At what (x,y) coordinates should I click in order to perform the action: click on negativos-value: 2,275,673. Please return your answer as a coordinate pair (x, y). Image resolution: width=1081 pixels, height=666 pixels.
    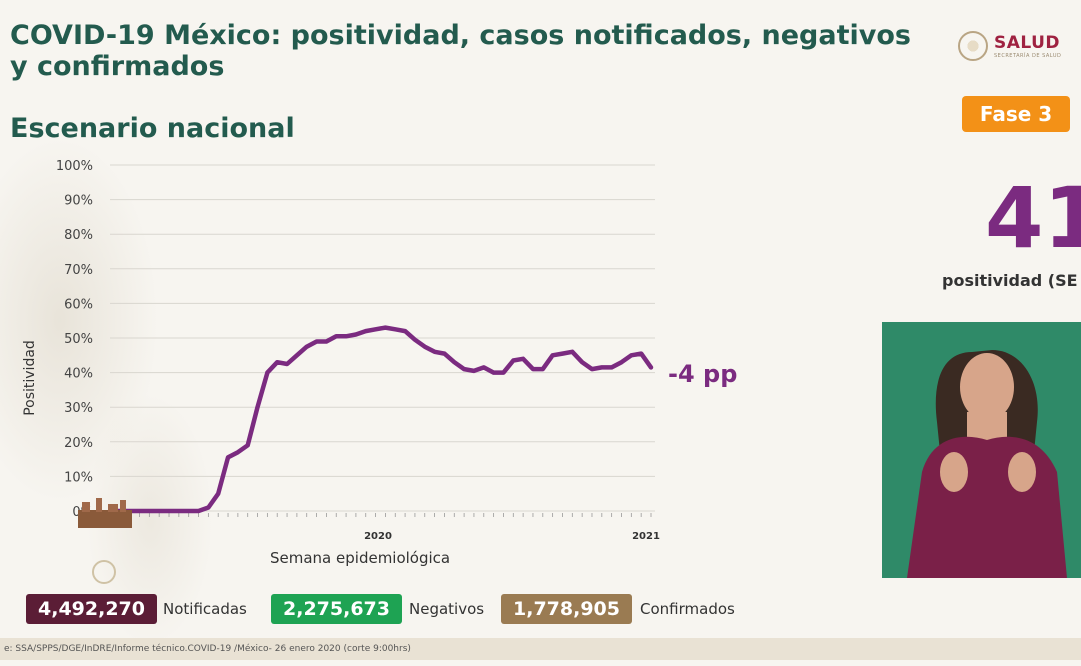
    Looking at the image, I should click on (336, 609).